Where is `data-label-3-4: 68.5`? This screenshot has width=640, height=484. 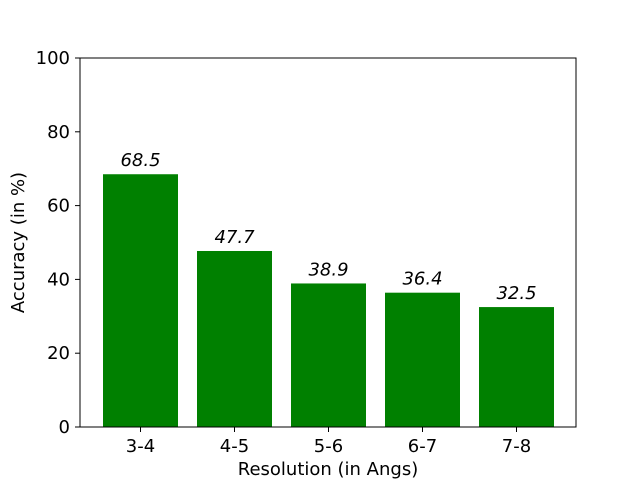
data-label-3-4: 68.5 is located at coordinates (140, 160).